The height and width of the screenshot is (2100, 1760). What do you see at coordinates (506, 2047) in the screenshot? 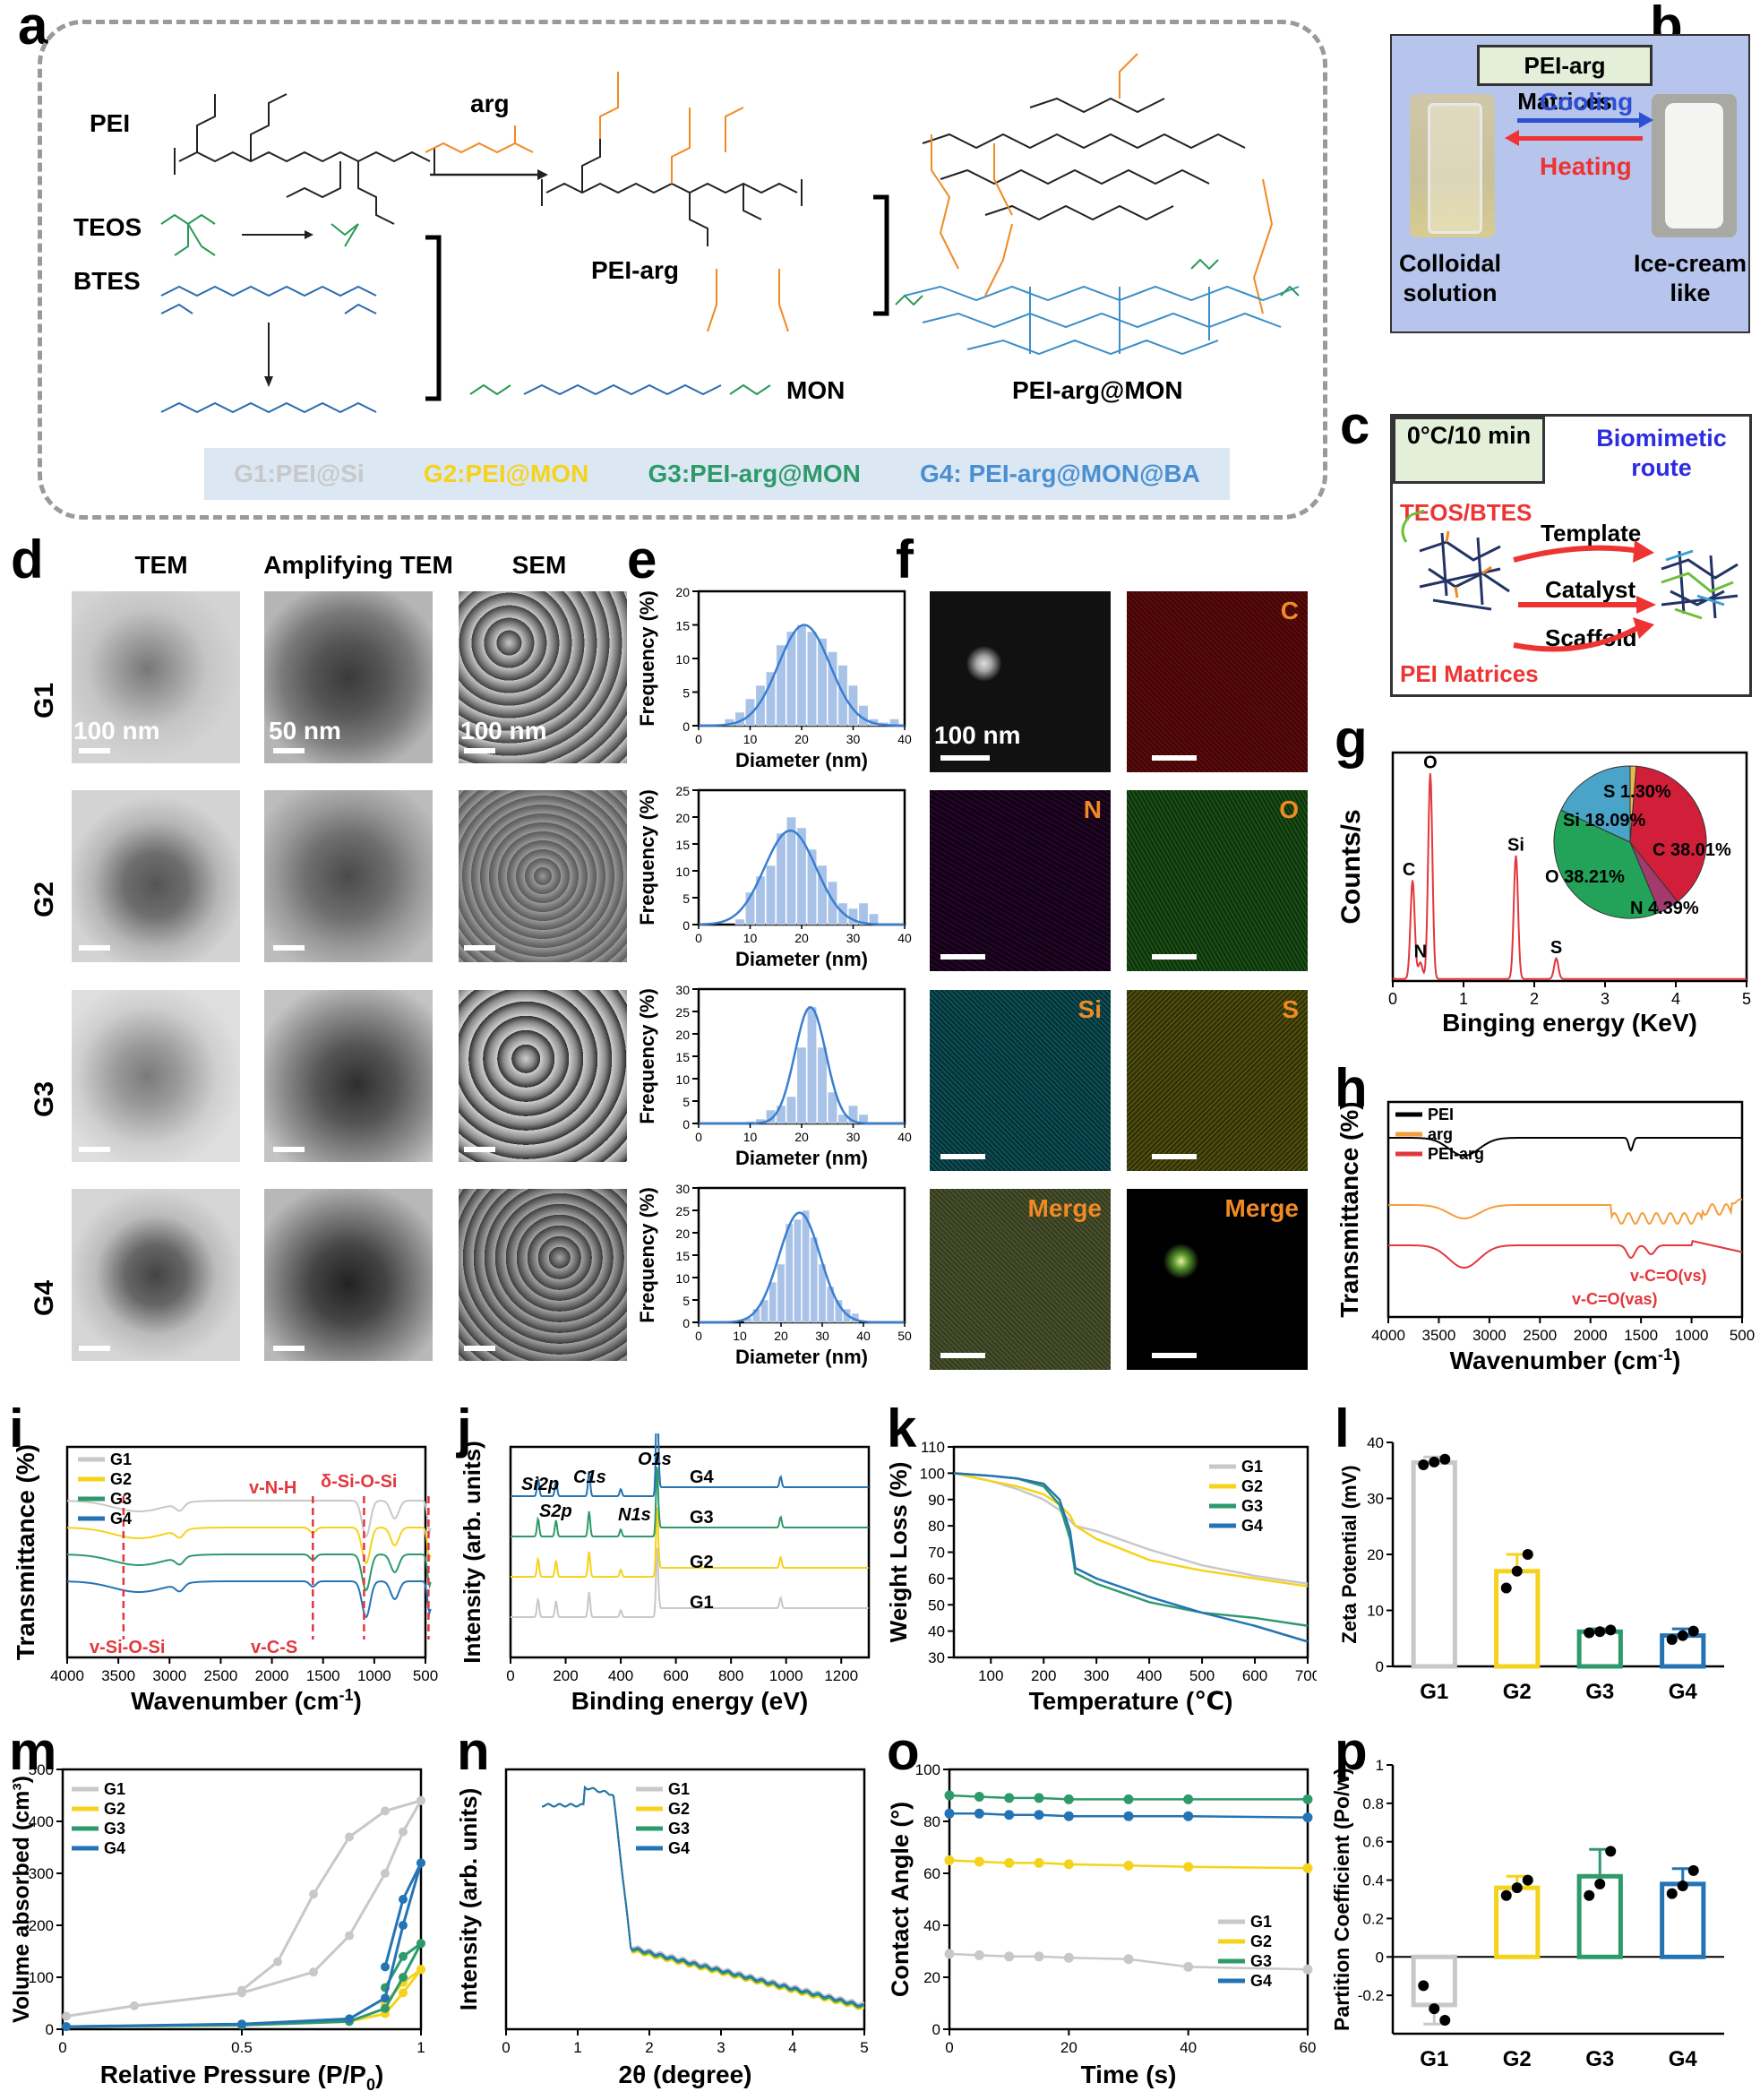
I see `n-xtick-label: 0` at bounding box center [506, 2047].